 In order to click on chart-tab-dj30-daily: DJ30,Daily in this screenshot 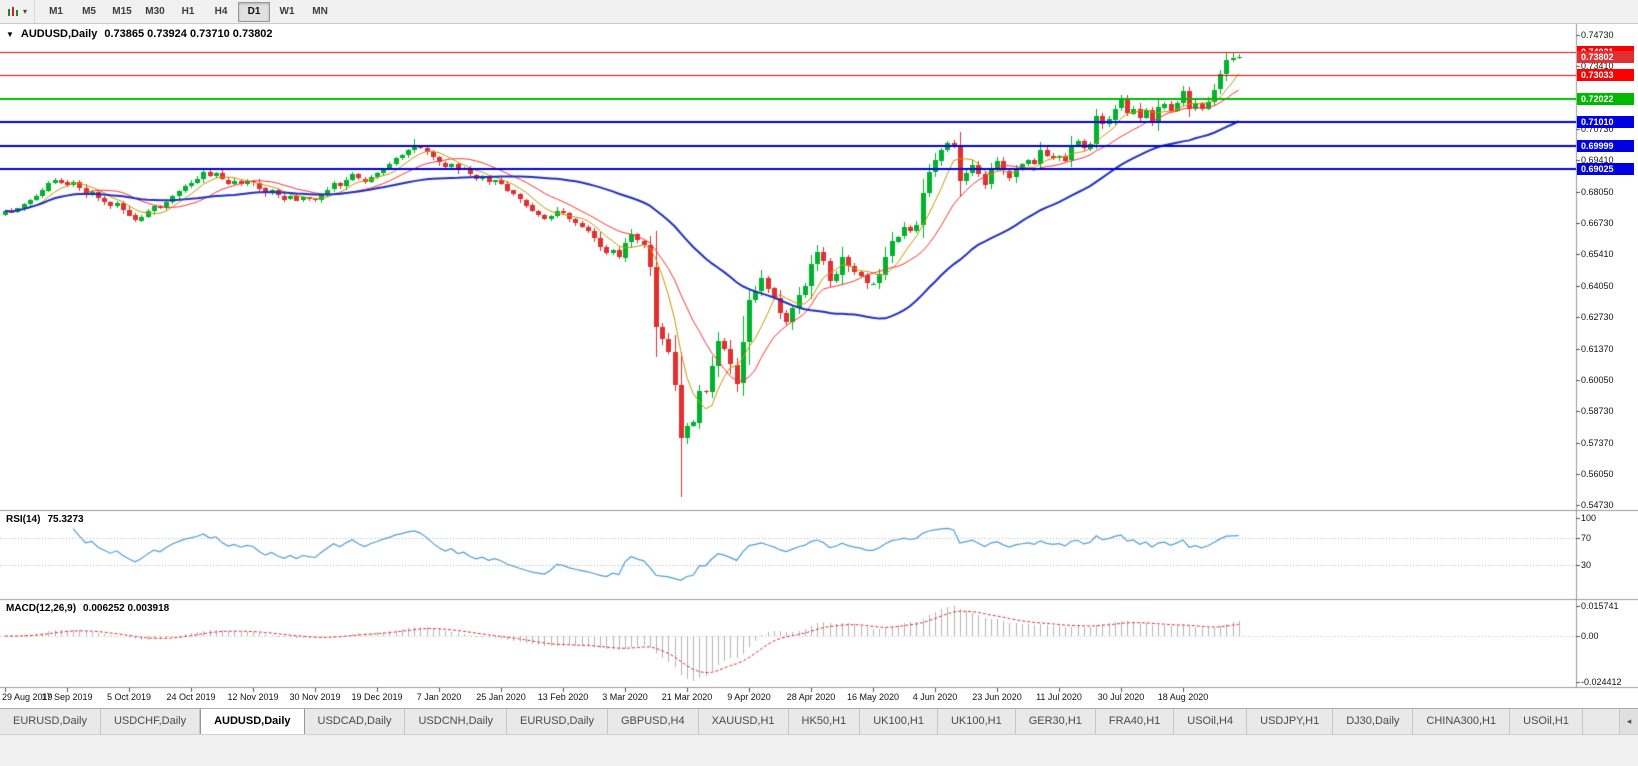, I will do `click(1373, 721)`.